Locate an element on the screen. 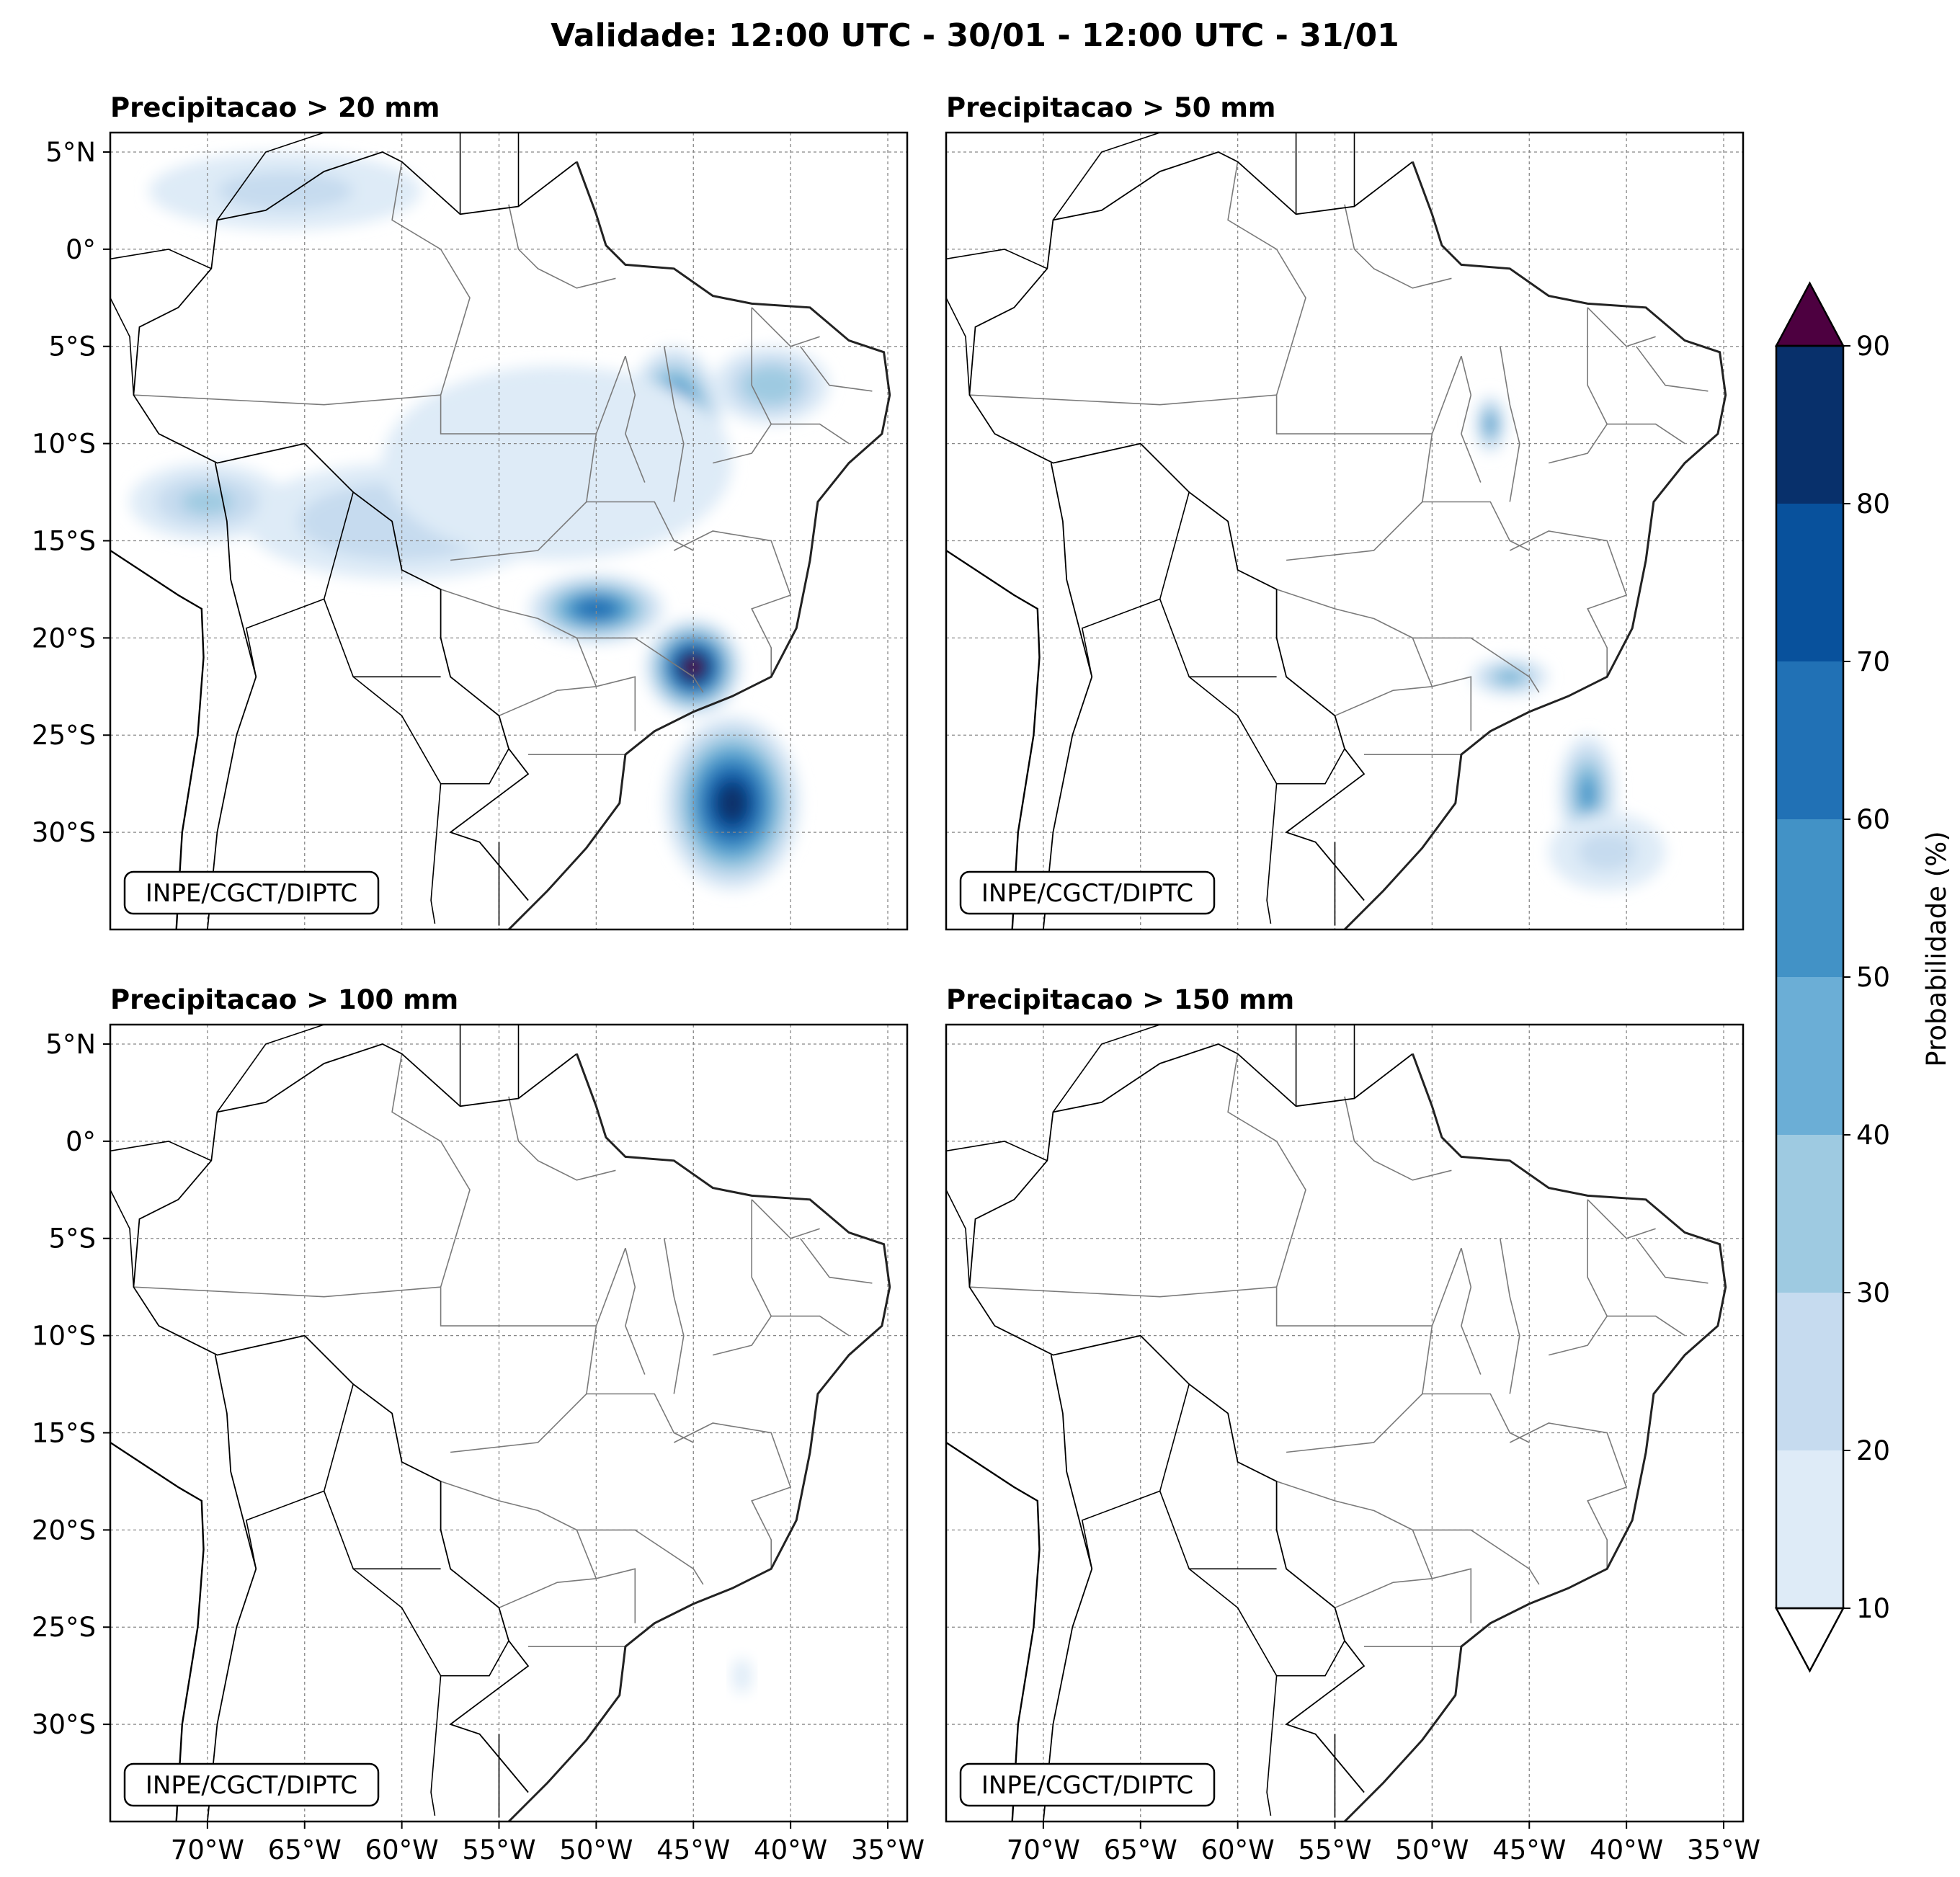 This screenshot has width=1960, height=1877. lat-tick-label: 10°S is located at coordinates (64, 1337).